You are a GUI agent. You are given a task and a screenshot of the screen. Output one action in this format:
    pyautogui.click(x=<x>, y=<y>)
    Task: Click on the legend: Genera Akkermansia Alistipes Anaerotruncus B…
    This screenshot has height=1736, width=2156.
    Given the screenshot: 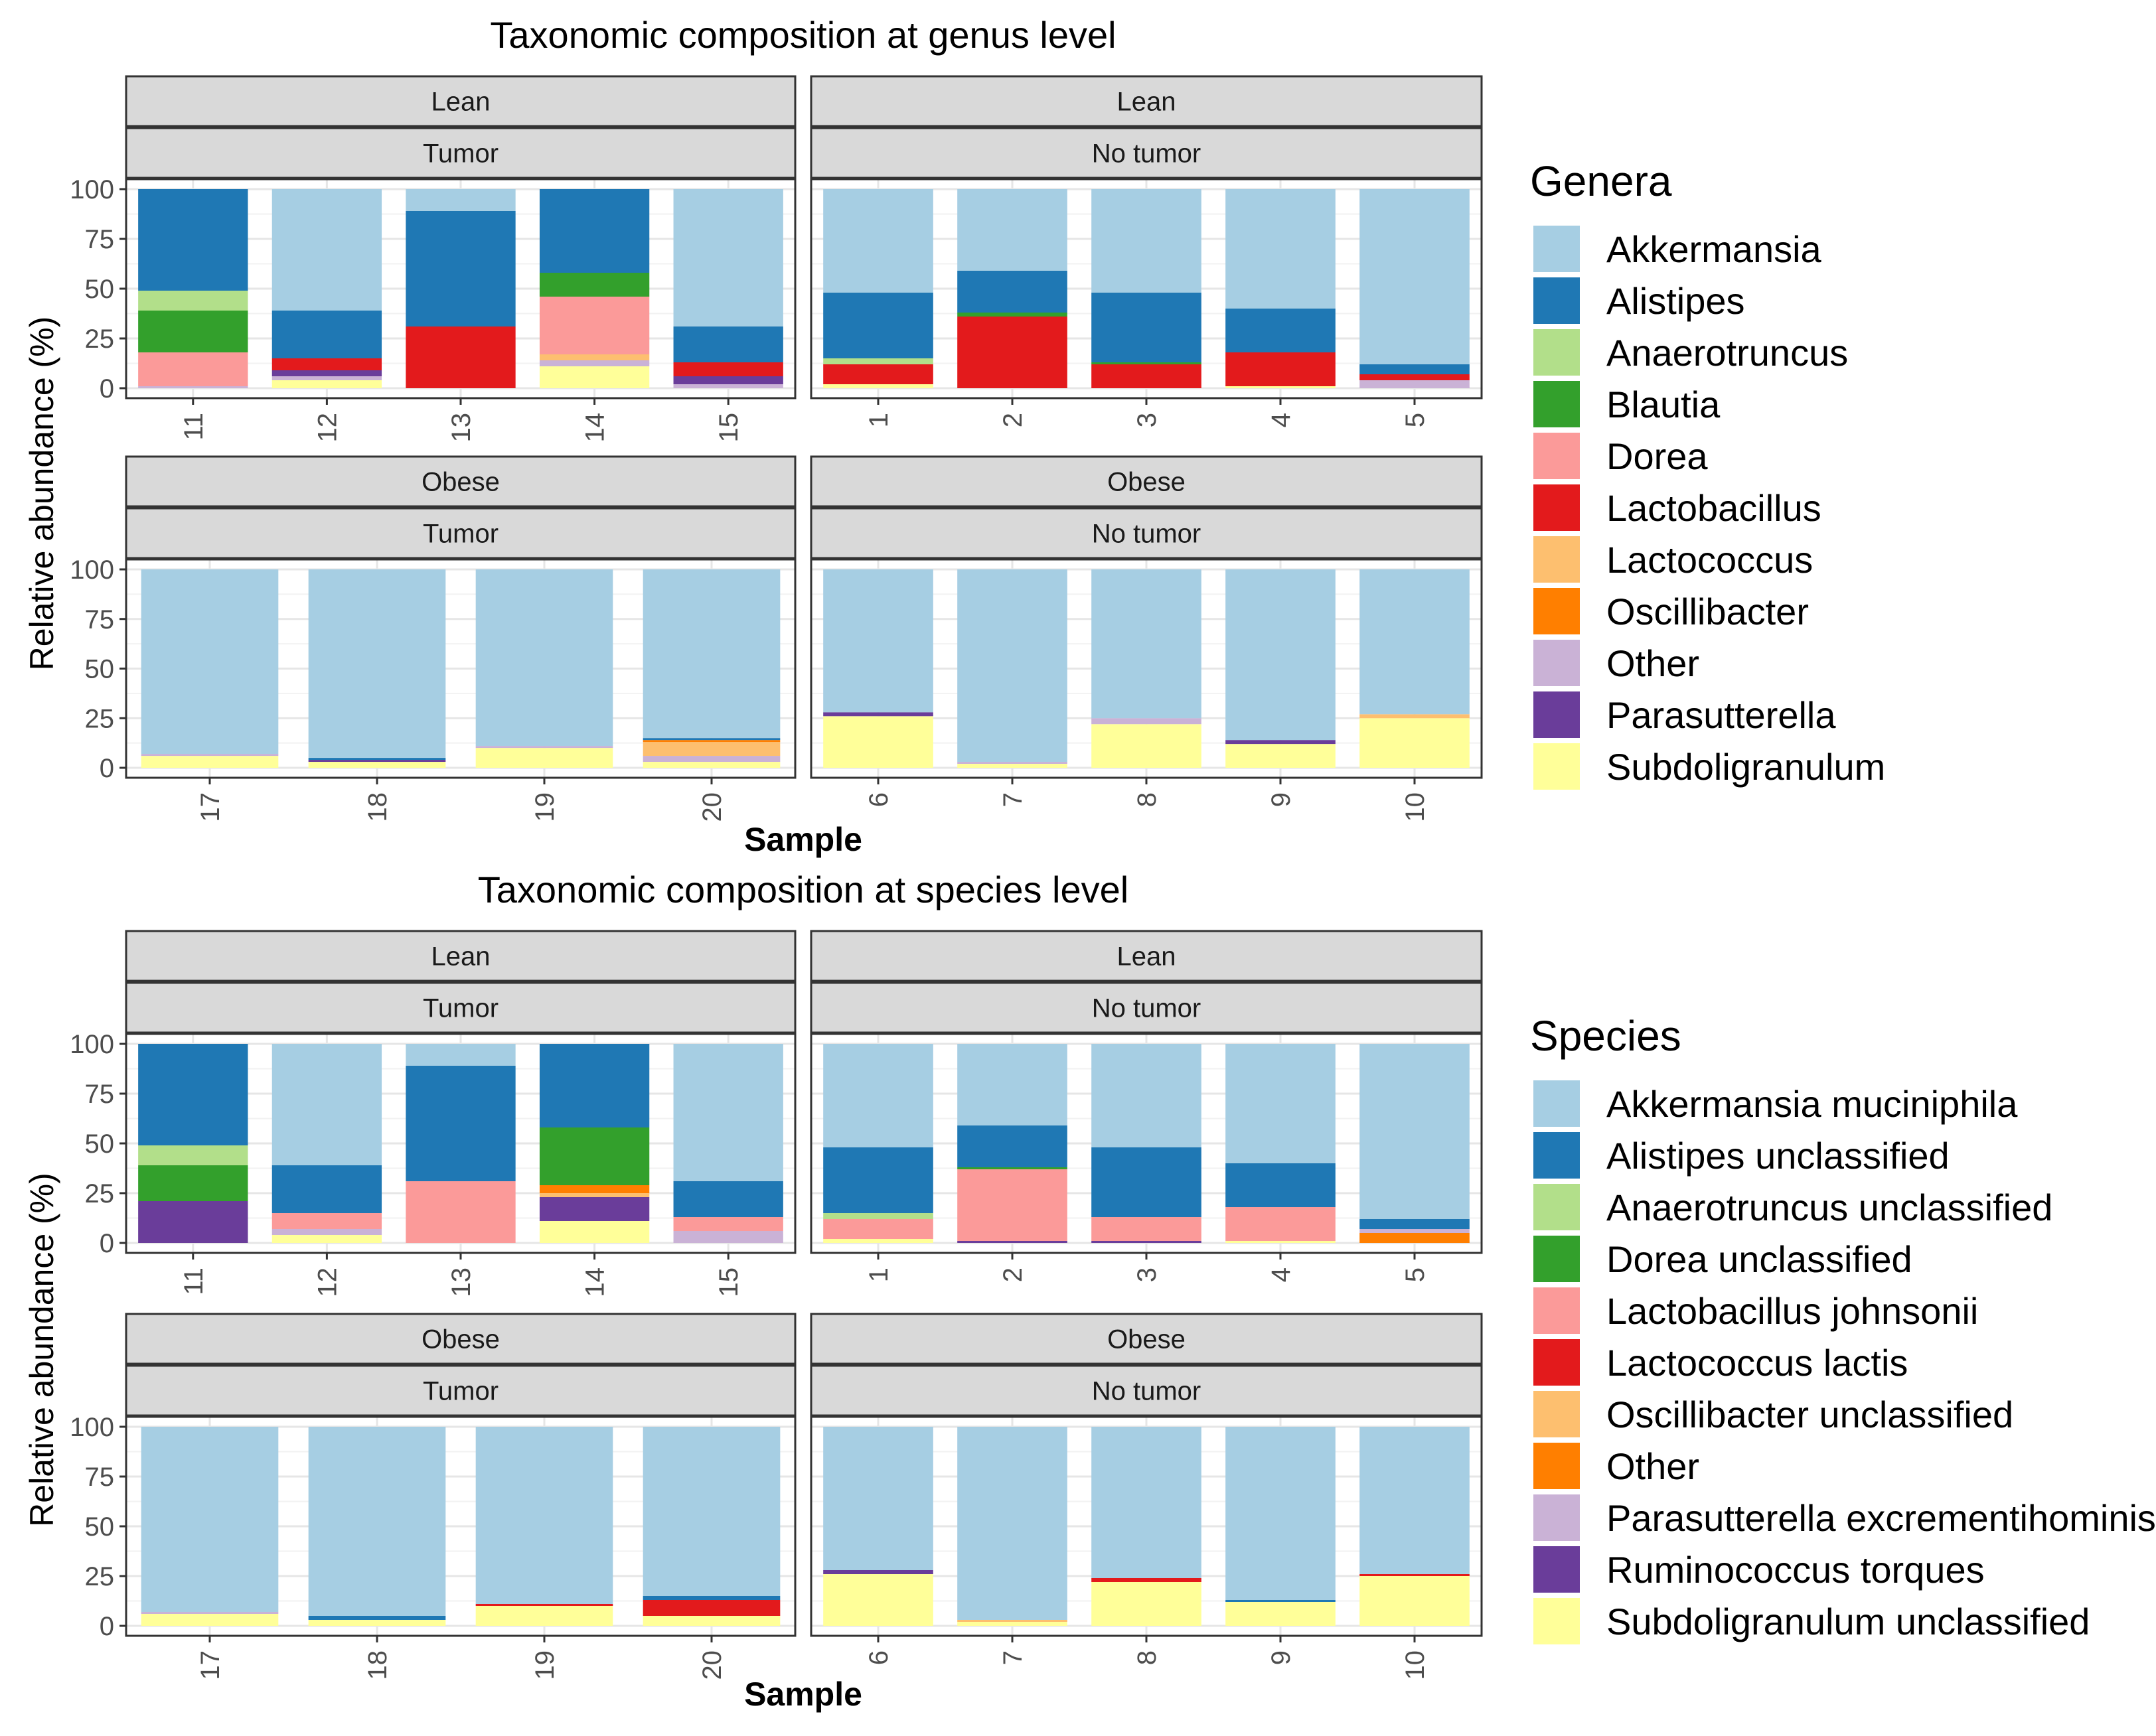 What is the action you would take?
    pyautogui.click(x=1708, y=474)
    